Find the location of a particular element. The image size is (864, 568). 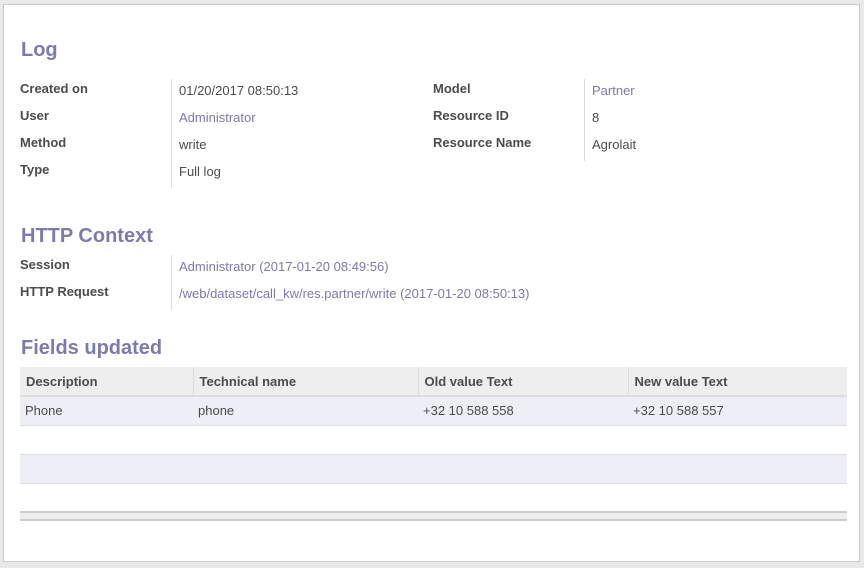

cell: Phone is located at coordinates (106, 411).